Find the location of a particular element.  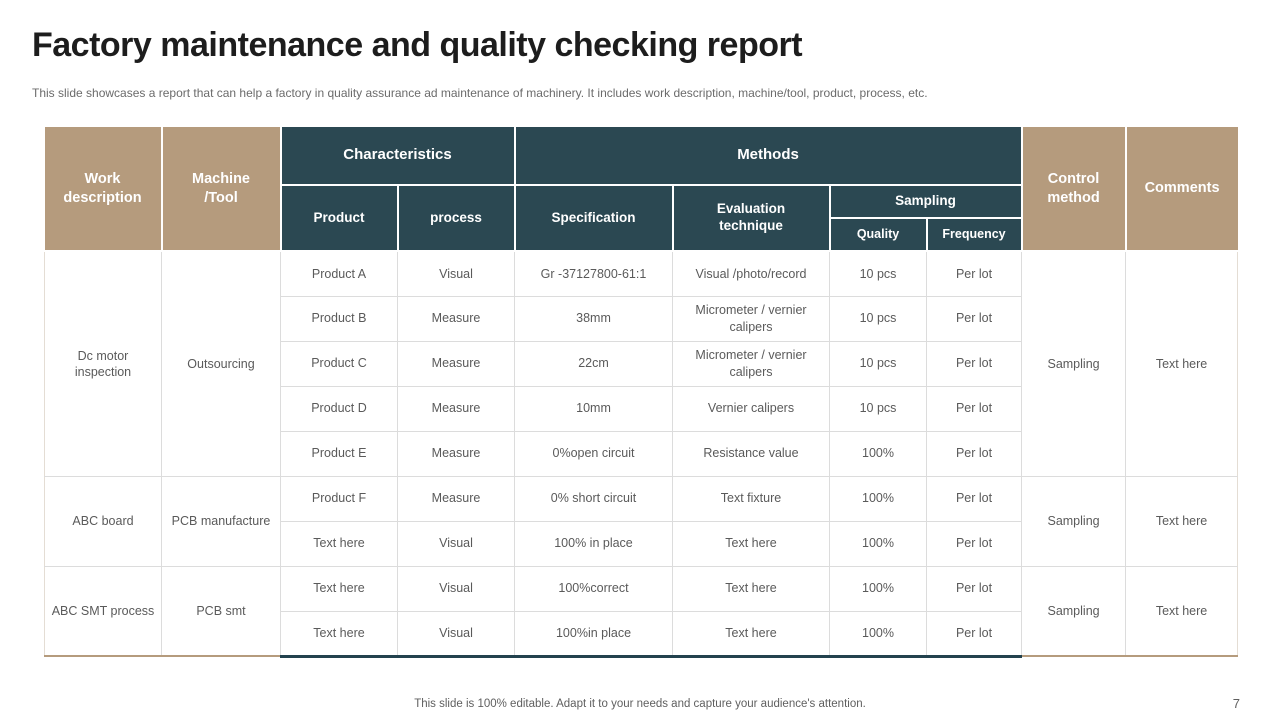

header-product: Product is located at coordinates (339, 218).